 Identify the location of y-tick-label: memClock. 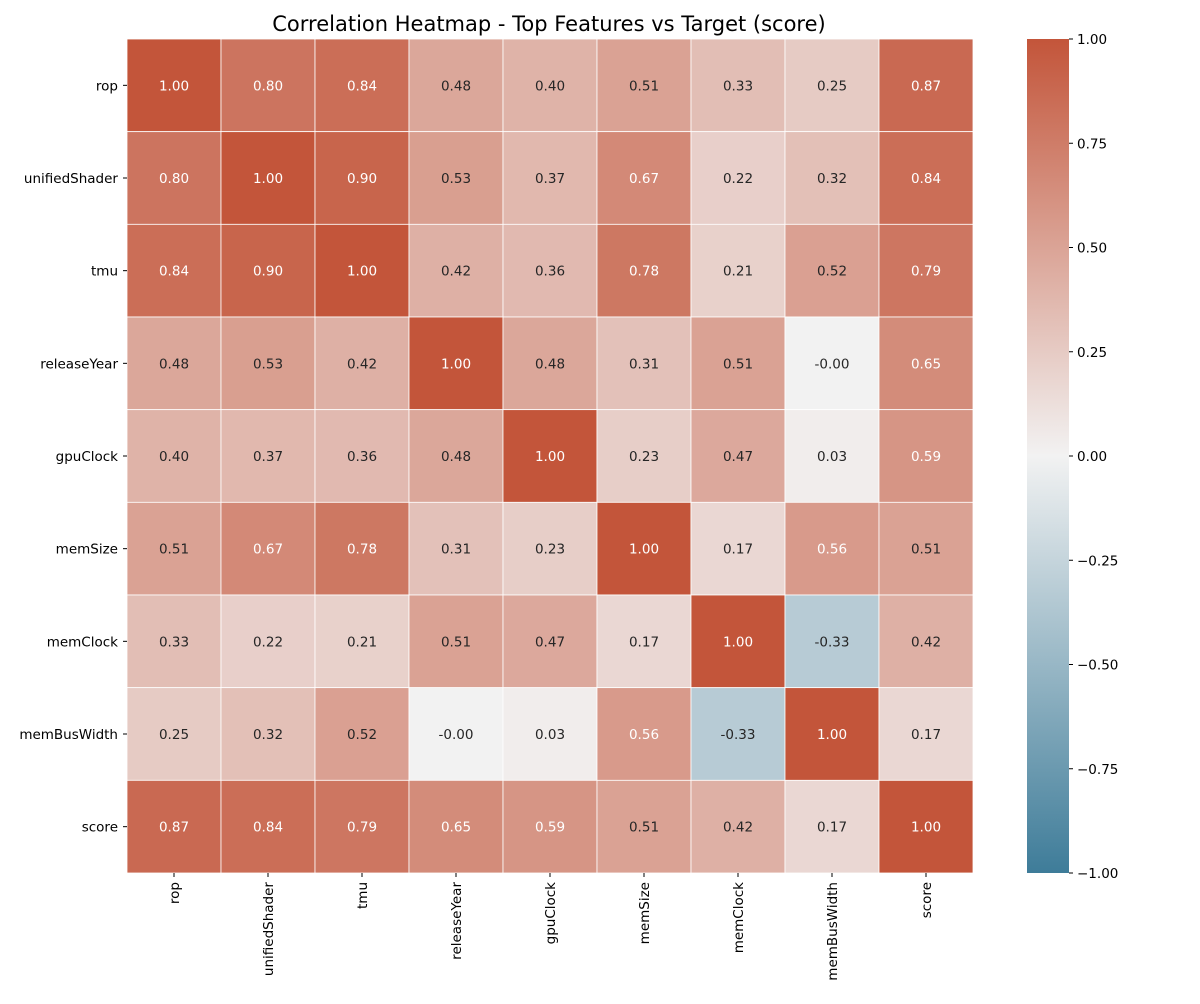
(82, 642).